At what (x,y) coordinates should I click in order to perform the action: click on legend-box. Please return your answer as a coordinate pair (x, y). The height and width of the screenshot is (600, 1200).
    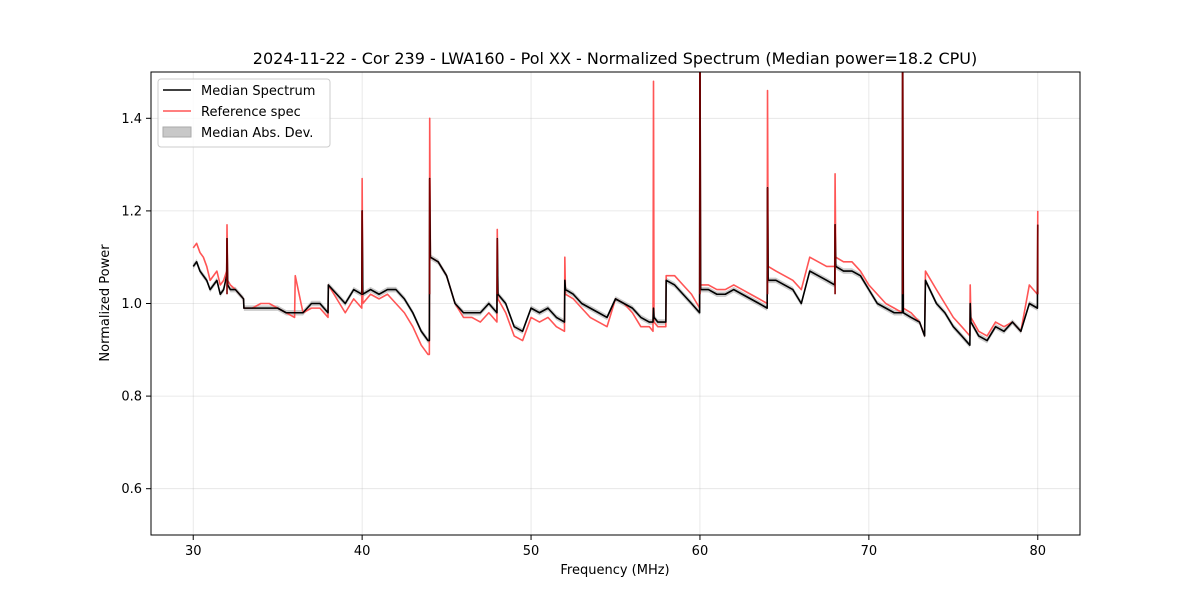
    Looking at the image, I should click on (244, 113).